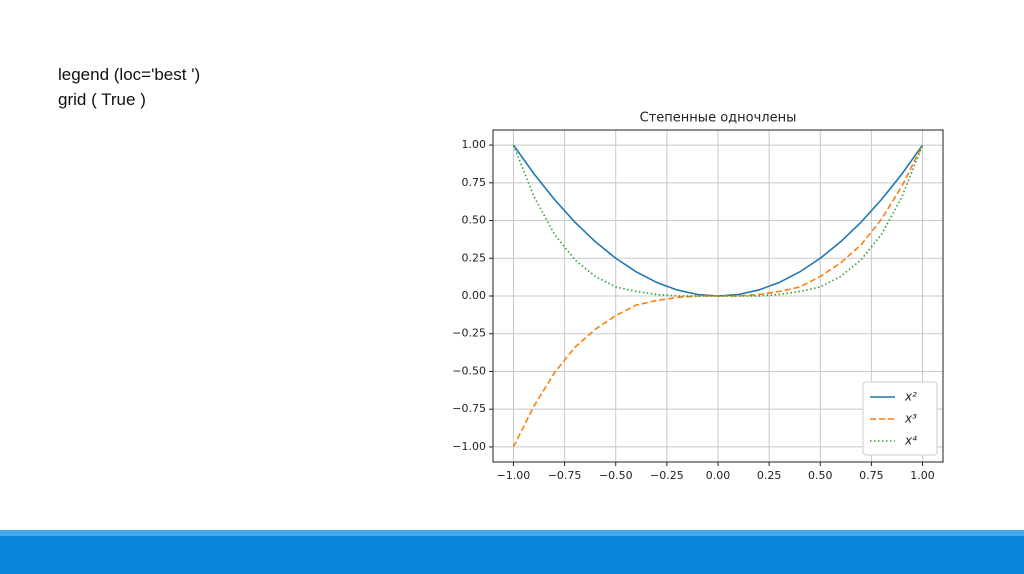 The height and width of the screenshot is (574, 1024). Describe the element at coordinates (718, 475) in the screenshot. I see `x-tick-label: 0.00` at that location.